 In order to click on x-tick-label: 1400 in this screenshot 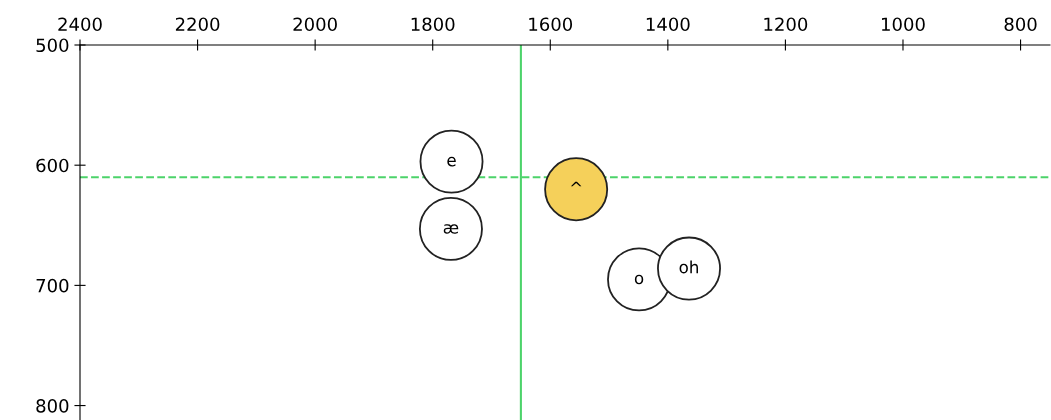, I will do `click(668, 24)`.